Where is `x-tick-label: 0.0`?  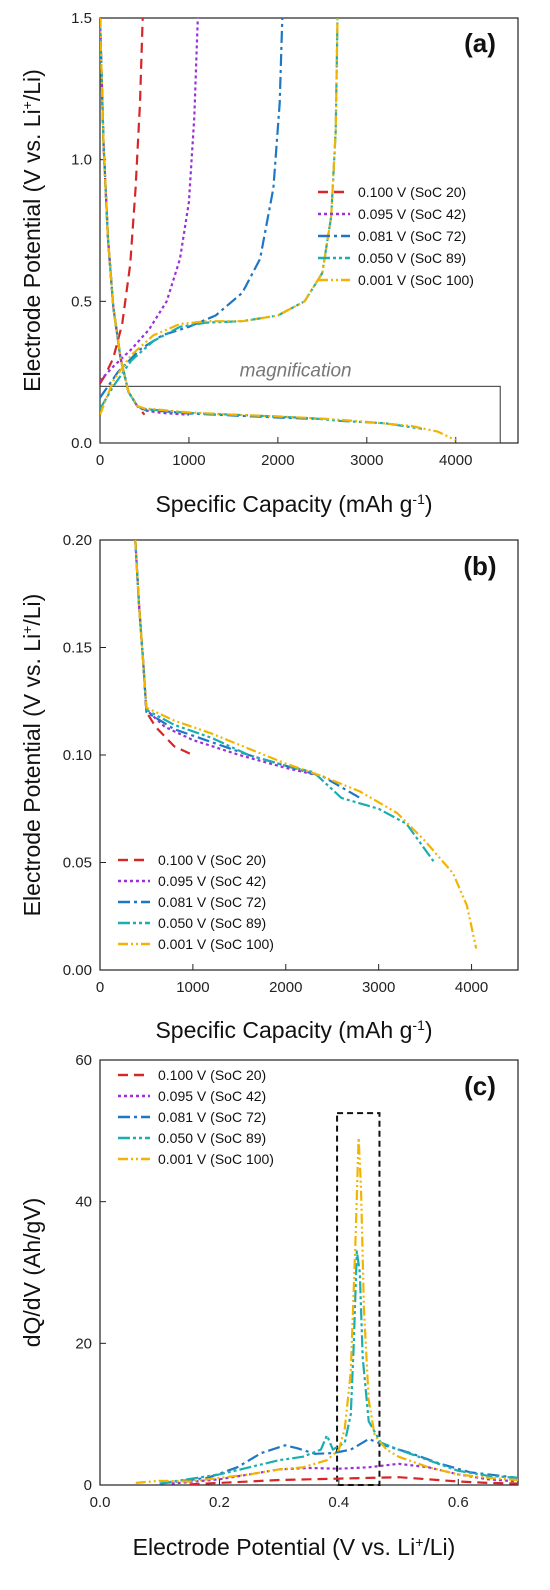 x-tick-label: 0.0 is located at coordinates (100, 1502).